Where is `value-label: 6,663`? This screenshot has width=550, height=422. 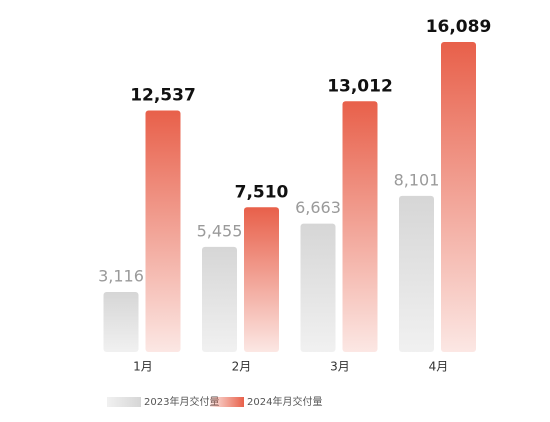 value-label: 6,663 is located at coordinates (318, 207).